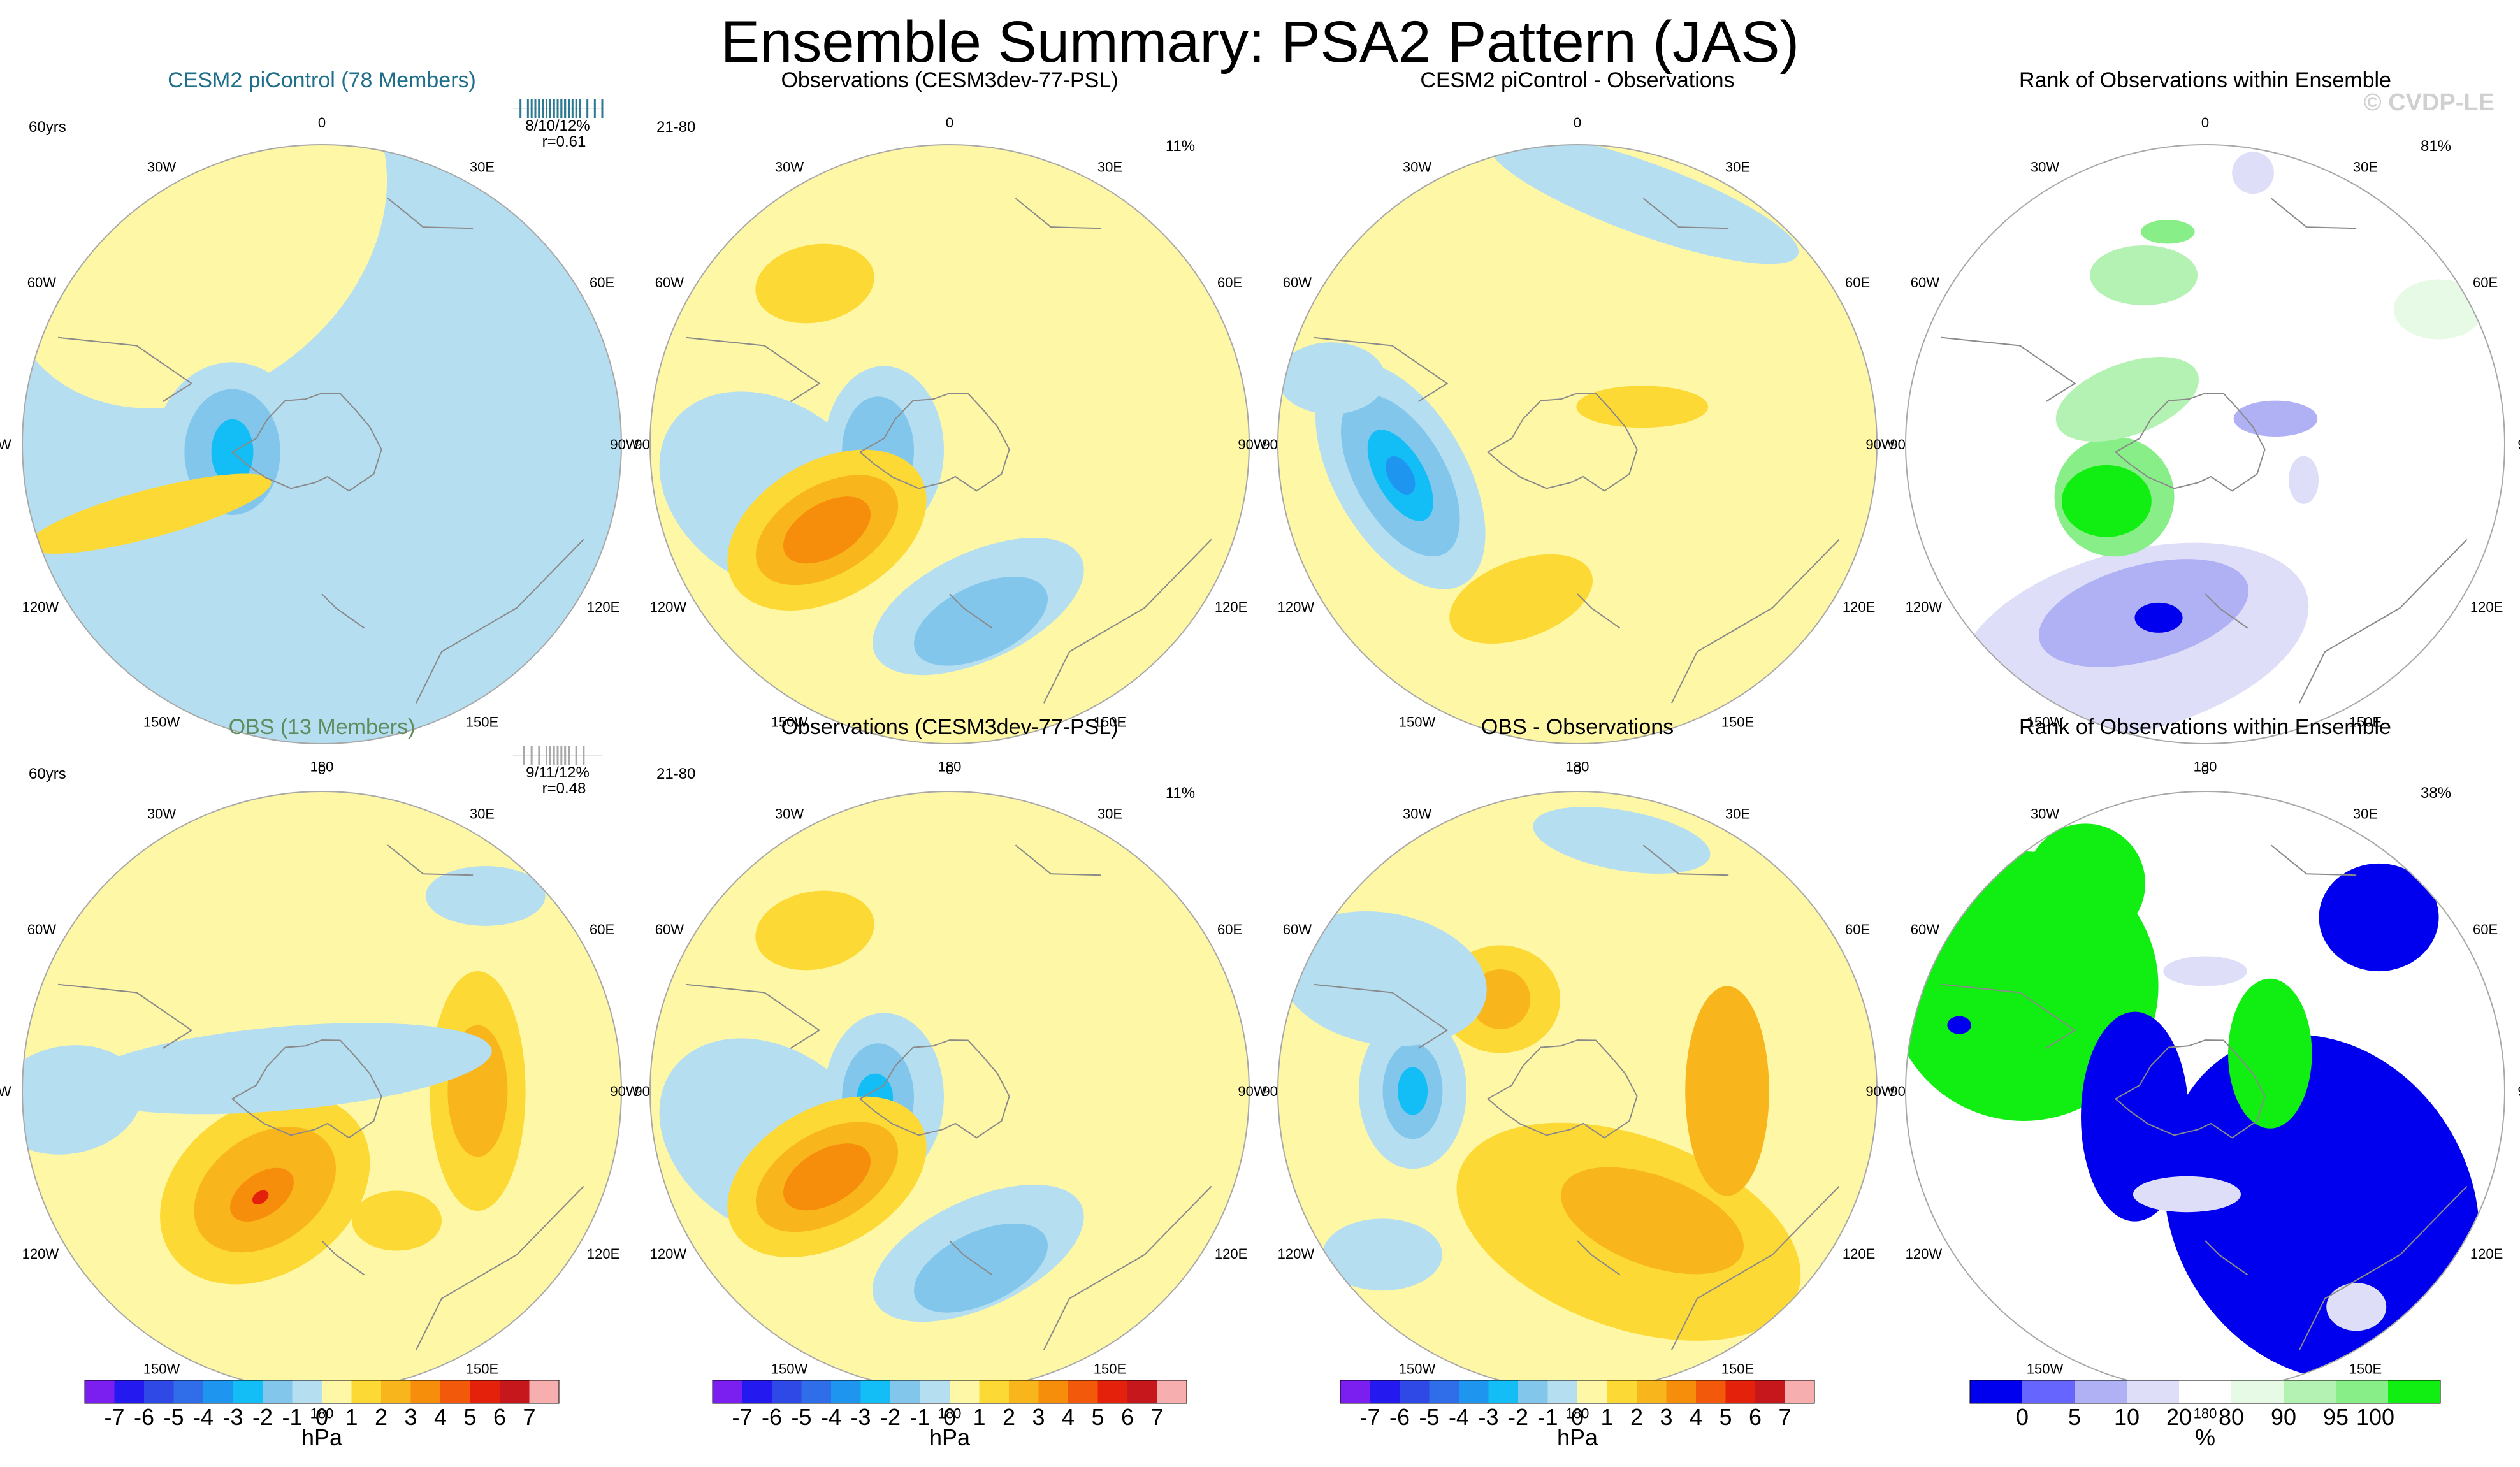 The image size is (2520, 1467). I want to click on colorbar-label: 95, so click(2336, 1417).